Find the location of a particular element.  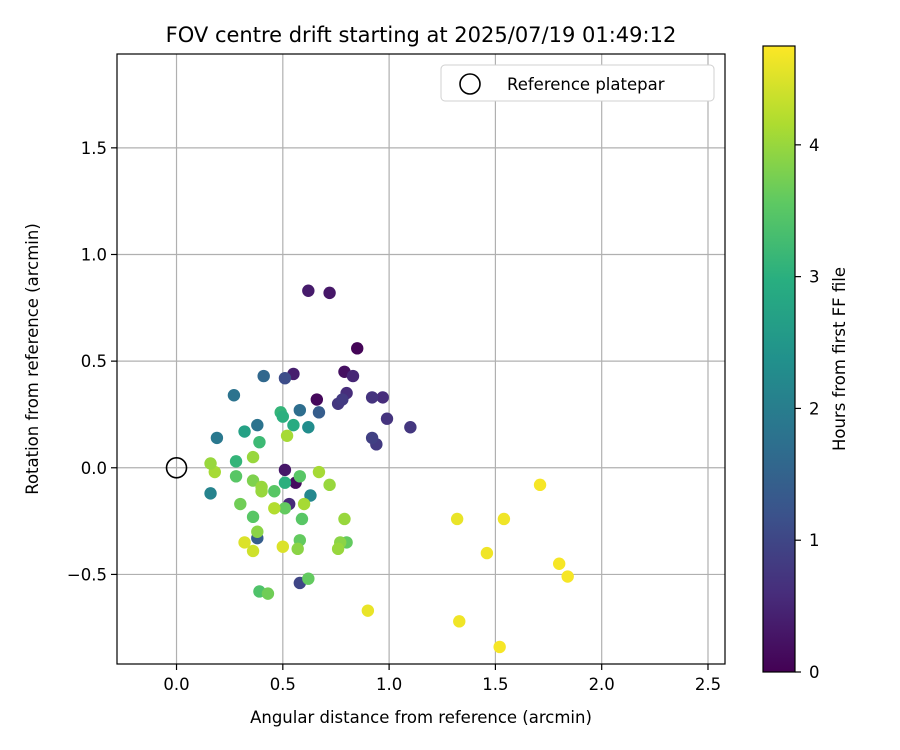

y-axis-label: Rotation from reference (arcmin) is located at coordinates (32, 359).